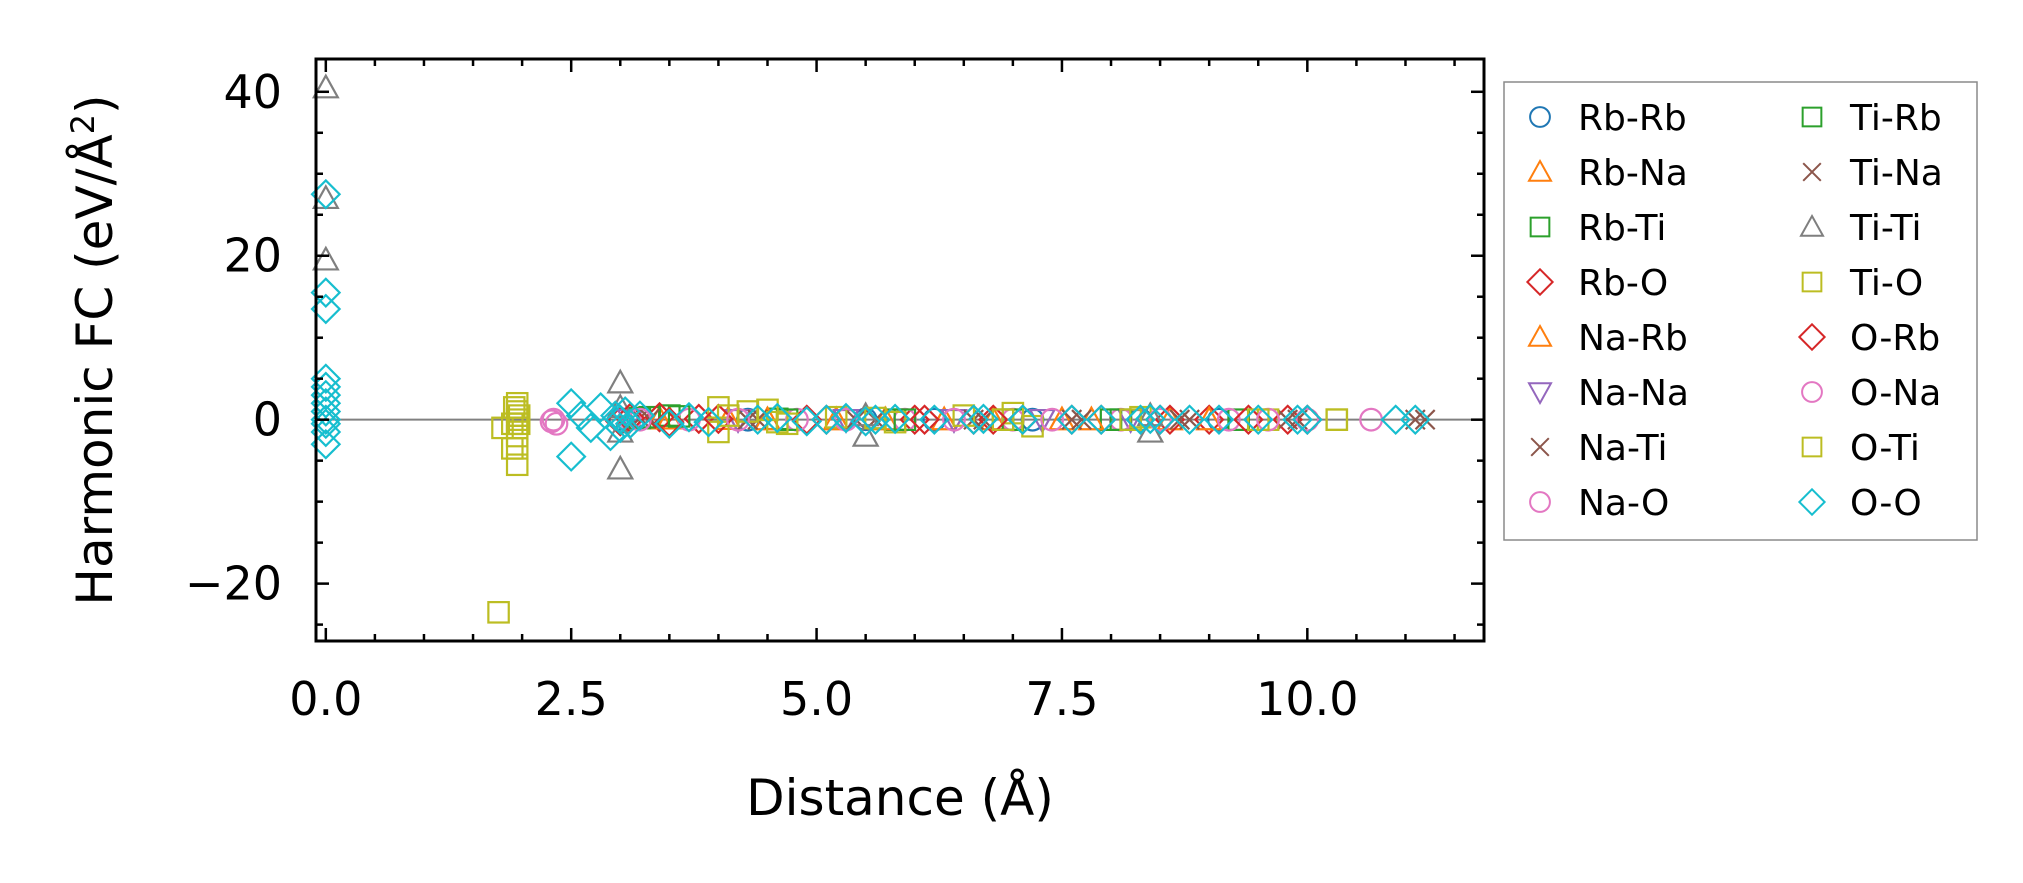  I want to click on x-axis-title: Distance (Å), so click(900, 798).